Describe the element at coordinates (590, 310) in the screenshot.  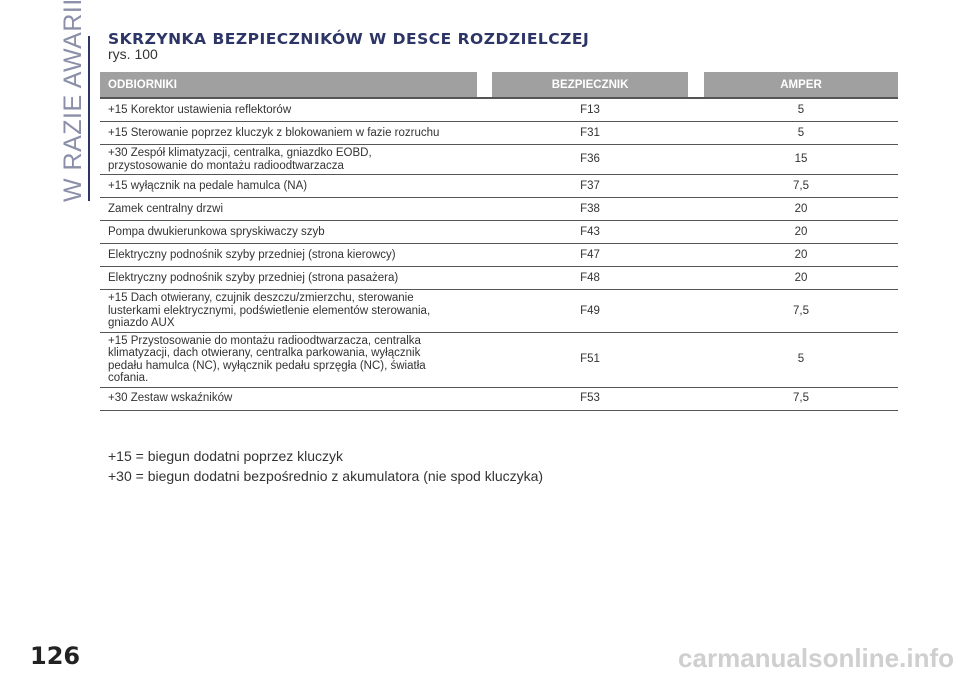
I see `fuse-cell: F49` at that location.